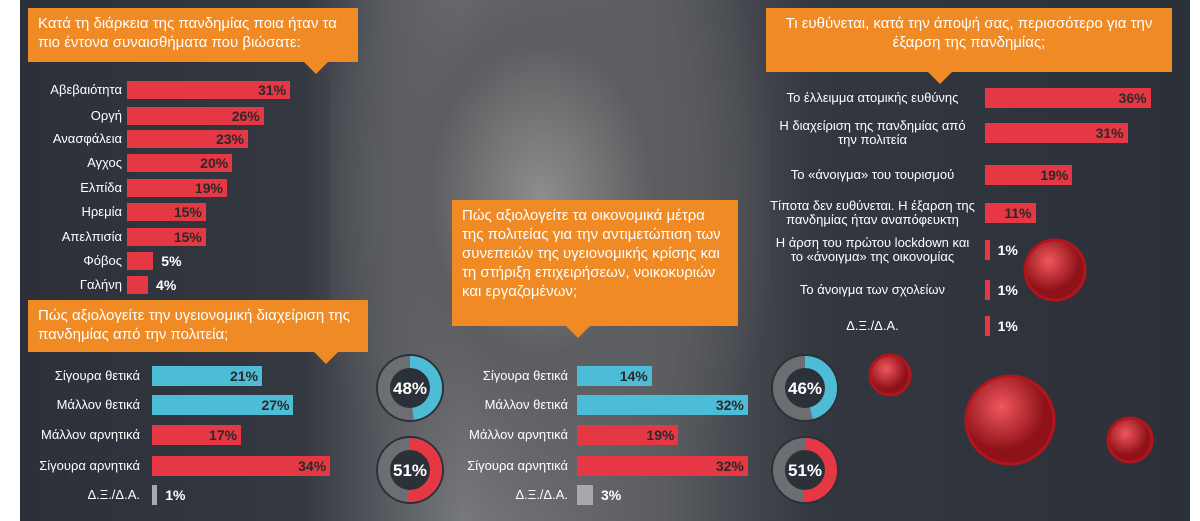  I want to click on value-label: 5%, so click(171, 261).